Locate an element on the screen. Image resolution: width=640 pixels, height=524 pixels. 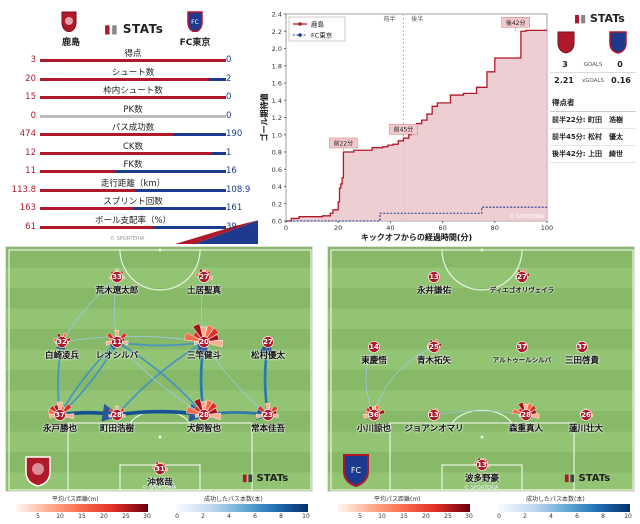
stats-logo: ▮▮ STATs is located at coordinates (134, 29).